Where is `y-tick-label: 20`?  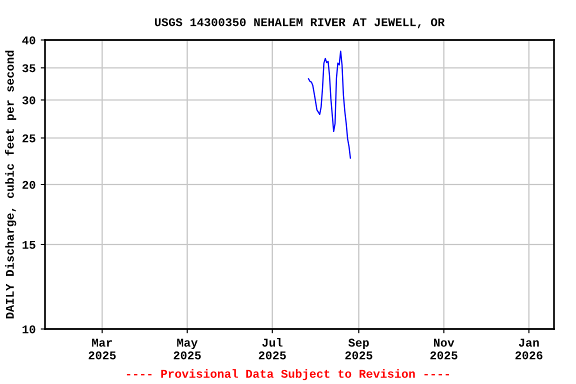 y-tick-label: 20 is located at coordinates (29, 184).